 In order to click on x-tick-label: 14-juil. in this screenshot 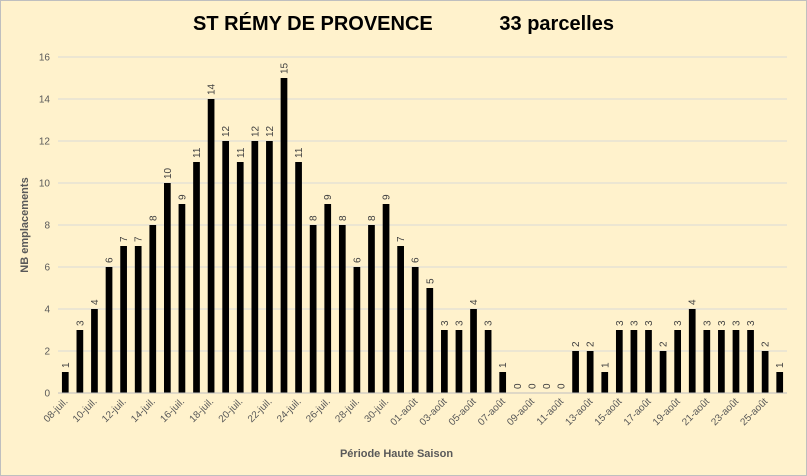, I will do `click(143, 410)`.